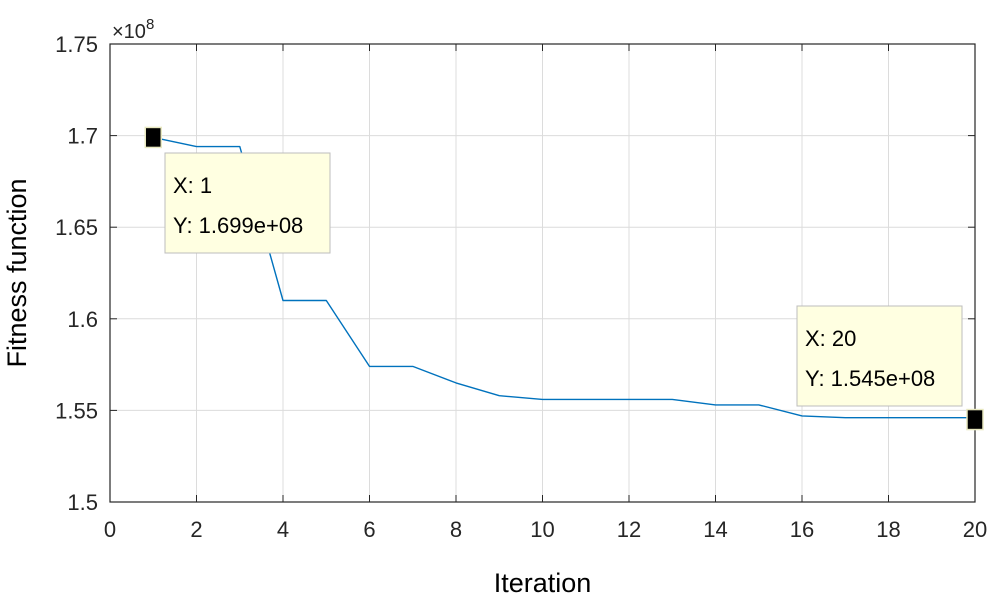 Image resolution: width=991 pixels, height=601 pixels. Describe the element at coordinates (283, 529) in the screenshot. I see `x-tick-label: 4` at that location.